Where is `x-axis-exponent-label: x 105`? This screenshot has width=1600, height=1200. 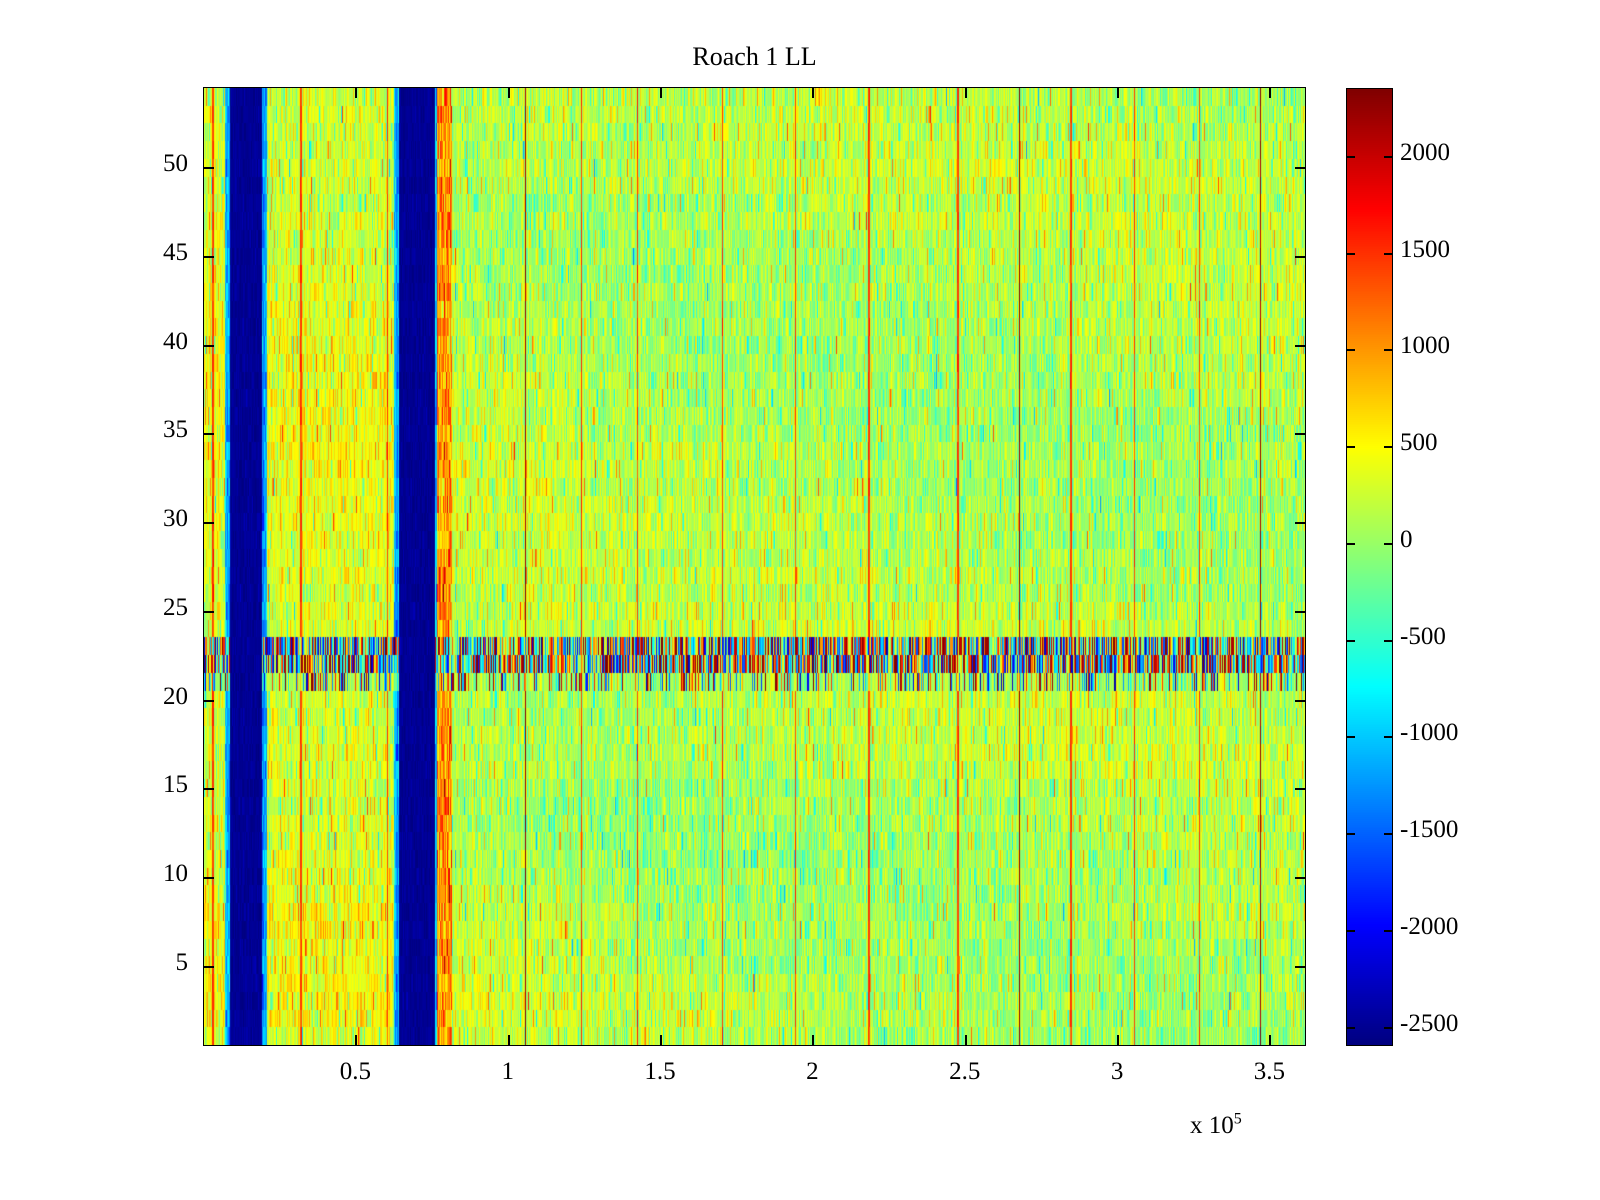
x-axis-exponent-label: x 105 is located at coordinates (1216, 1125).